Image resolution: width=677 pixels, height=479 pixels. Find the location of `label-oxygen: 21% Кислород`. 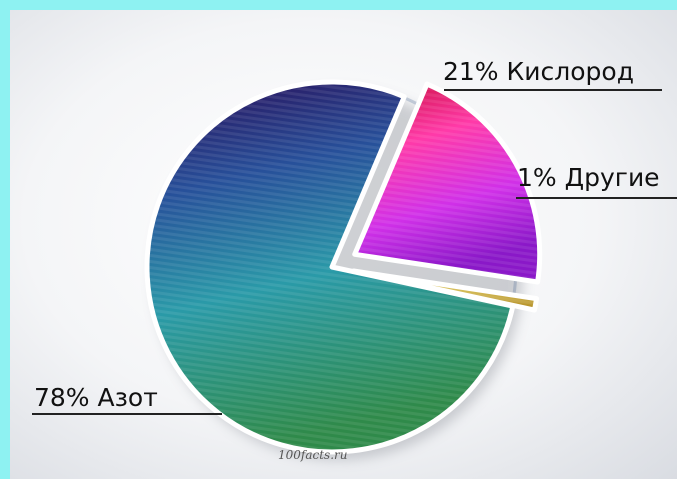

label-oxygen: 21% Кислород is located at coordinates (538, 71).